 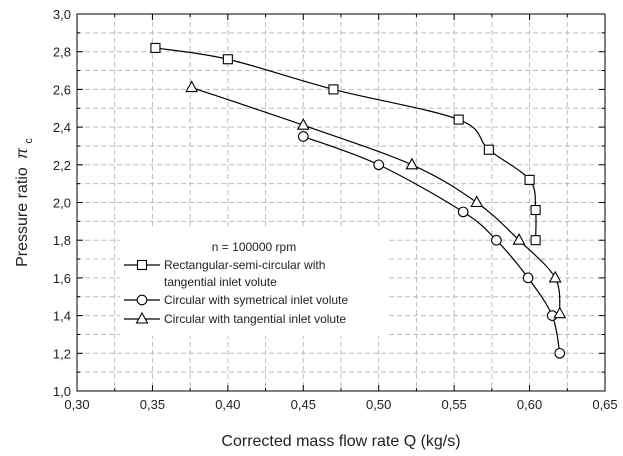 I want to click on y-tick-label: 2,6, so click(x=62, y=89).